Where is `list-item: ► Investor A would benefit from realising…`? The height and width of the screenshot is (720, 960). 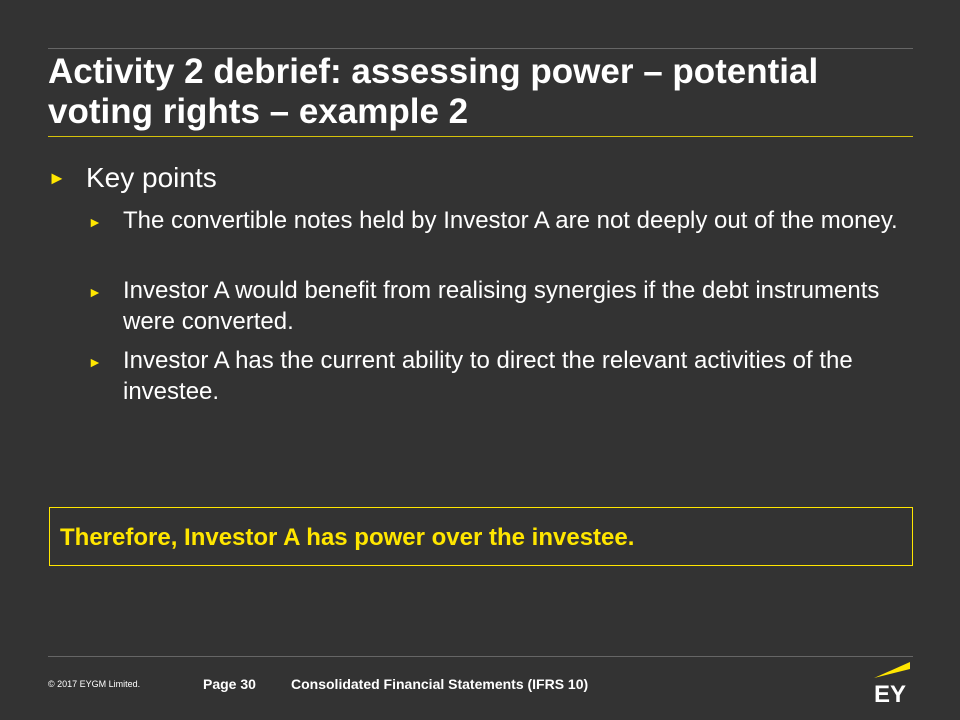 list-item: ► Investor A would benefit from realising… is located at coordinates (498, 306).